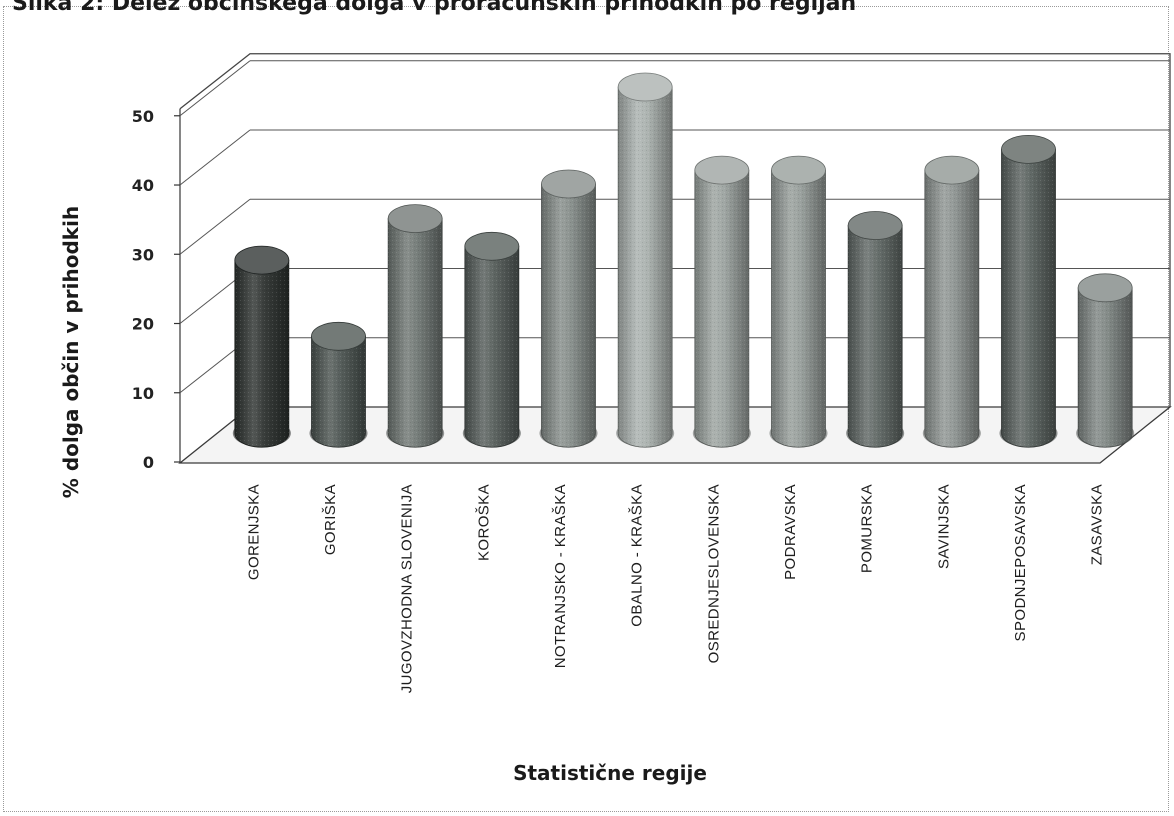 The height and width of the screenshot is (816, 1174). What do you see at coordinates (560, 576) in the screenshot?
I see `x-tick-label: NOTRANJSKO - KRAŠKA` at bounding box center [560, 576].